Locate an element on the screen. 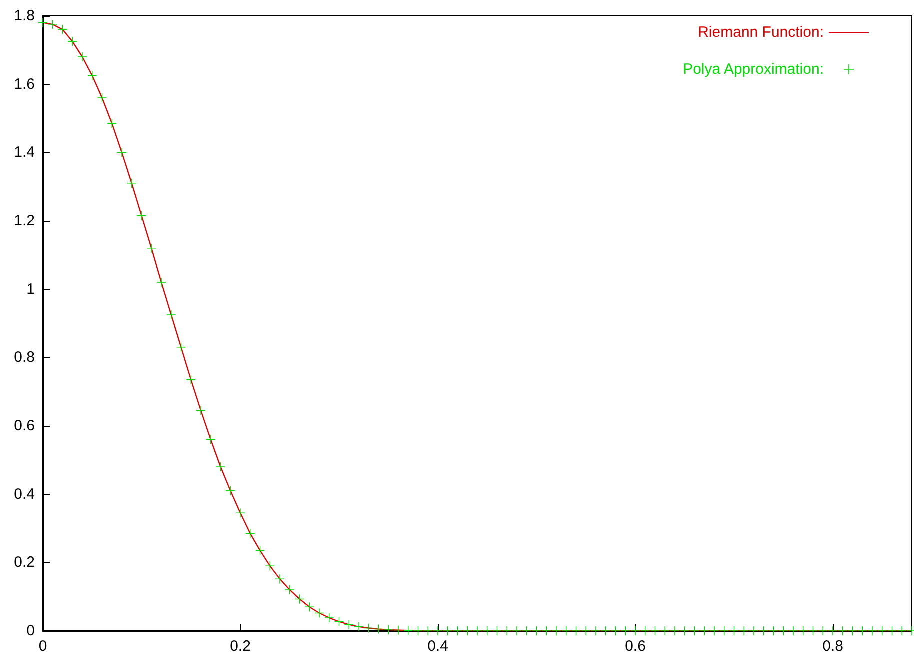 The width and height of the screenshot is (914, 658). y-tick-label: 1.4 is located at coordinates (24, 153).